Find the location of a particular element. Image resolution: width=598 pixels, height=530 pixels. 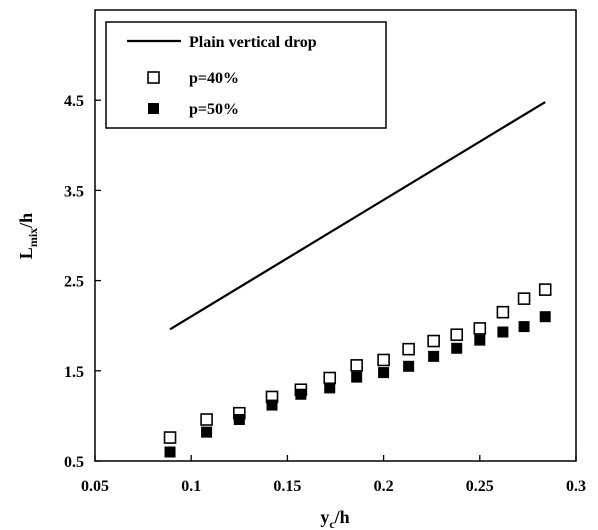

x-tick-label: 0.2 is located at coordinates (384, 486).